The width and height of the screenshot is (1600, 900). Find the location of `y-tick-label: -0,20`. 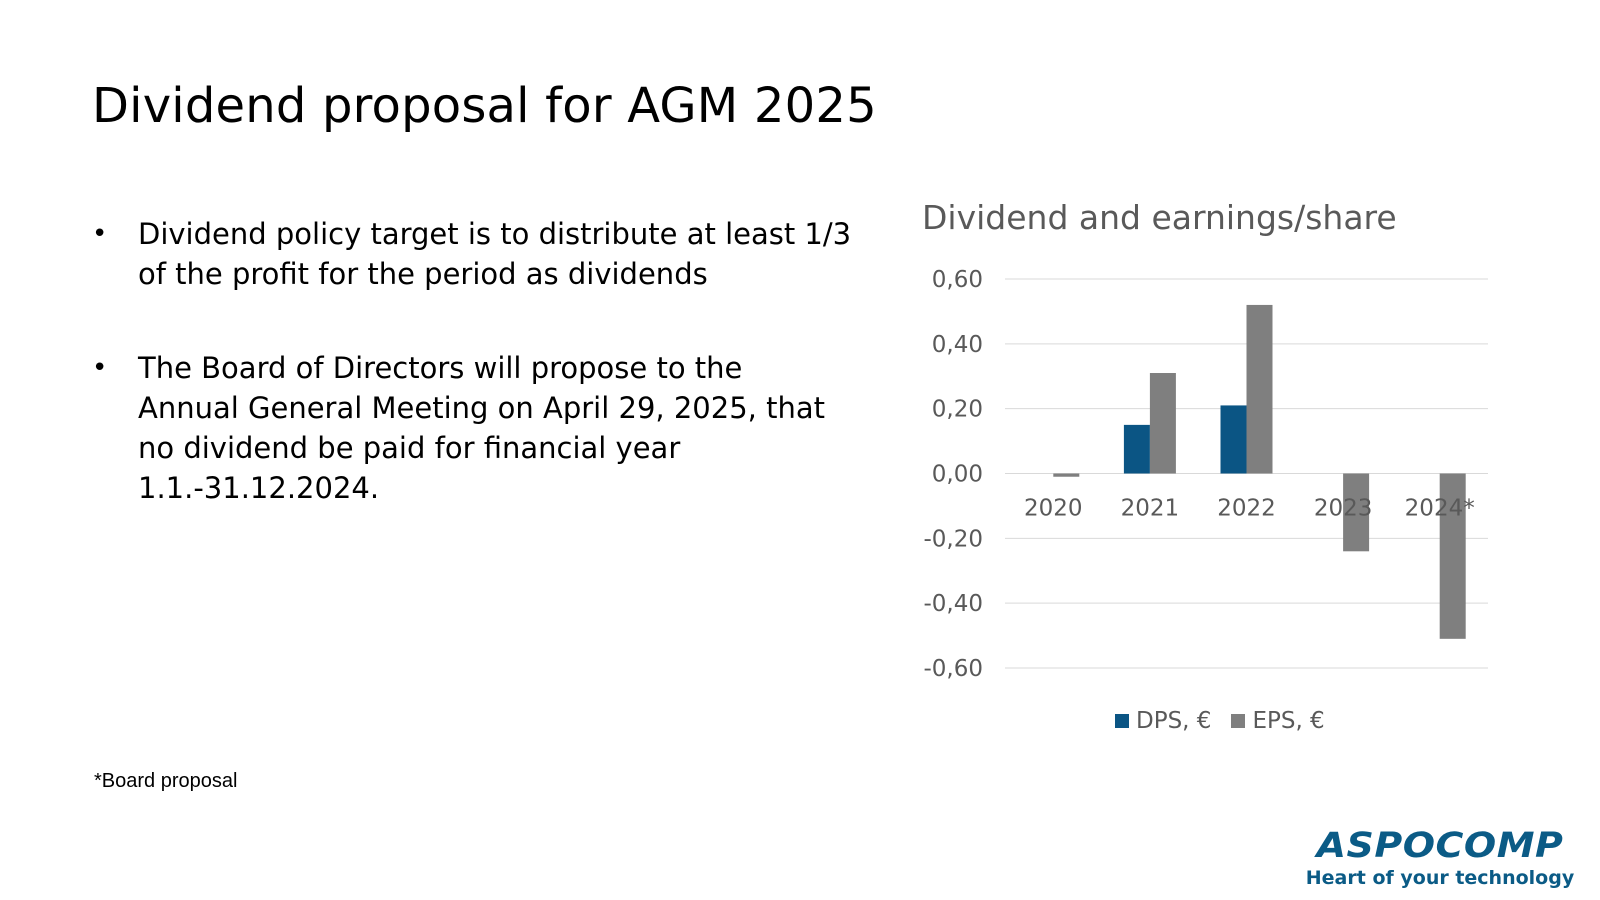

y-tick-label: -0,20 is located at coordinates (953, 539).